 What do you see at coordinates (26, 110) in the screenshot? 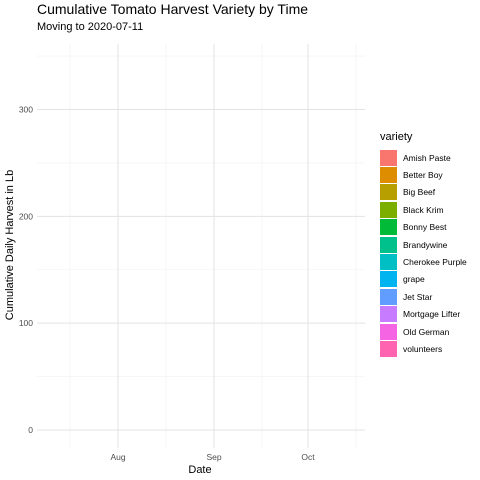
I see `y-tick-label: 300` at bounding box center [26, 110].